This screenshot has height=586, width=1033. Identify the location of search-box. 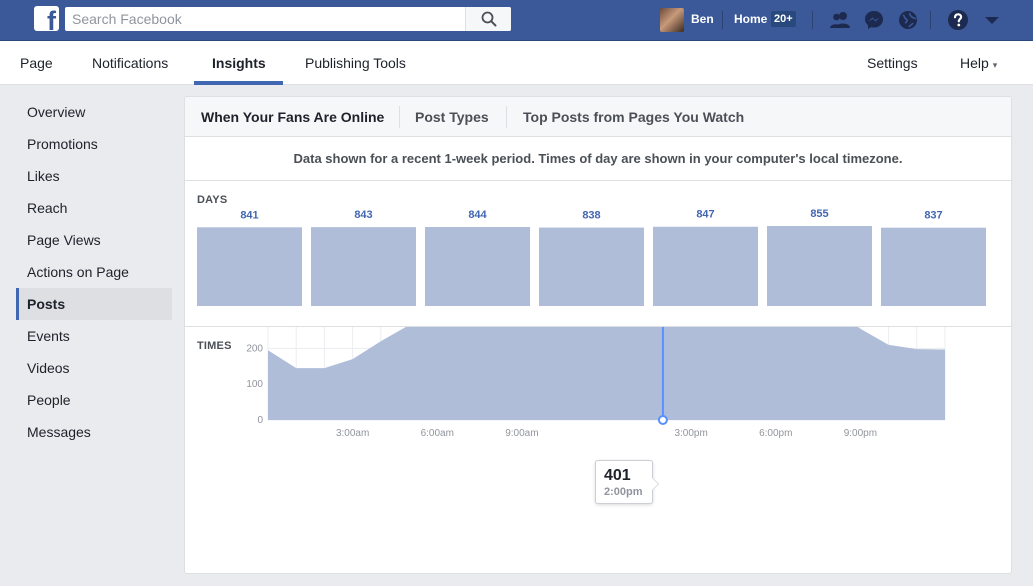
(288, 19).